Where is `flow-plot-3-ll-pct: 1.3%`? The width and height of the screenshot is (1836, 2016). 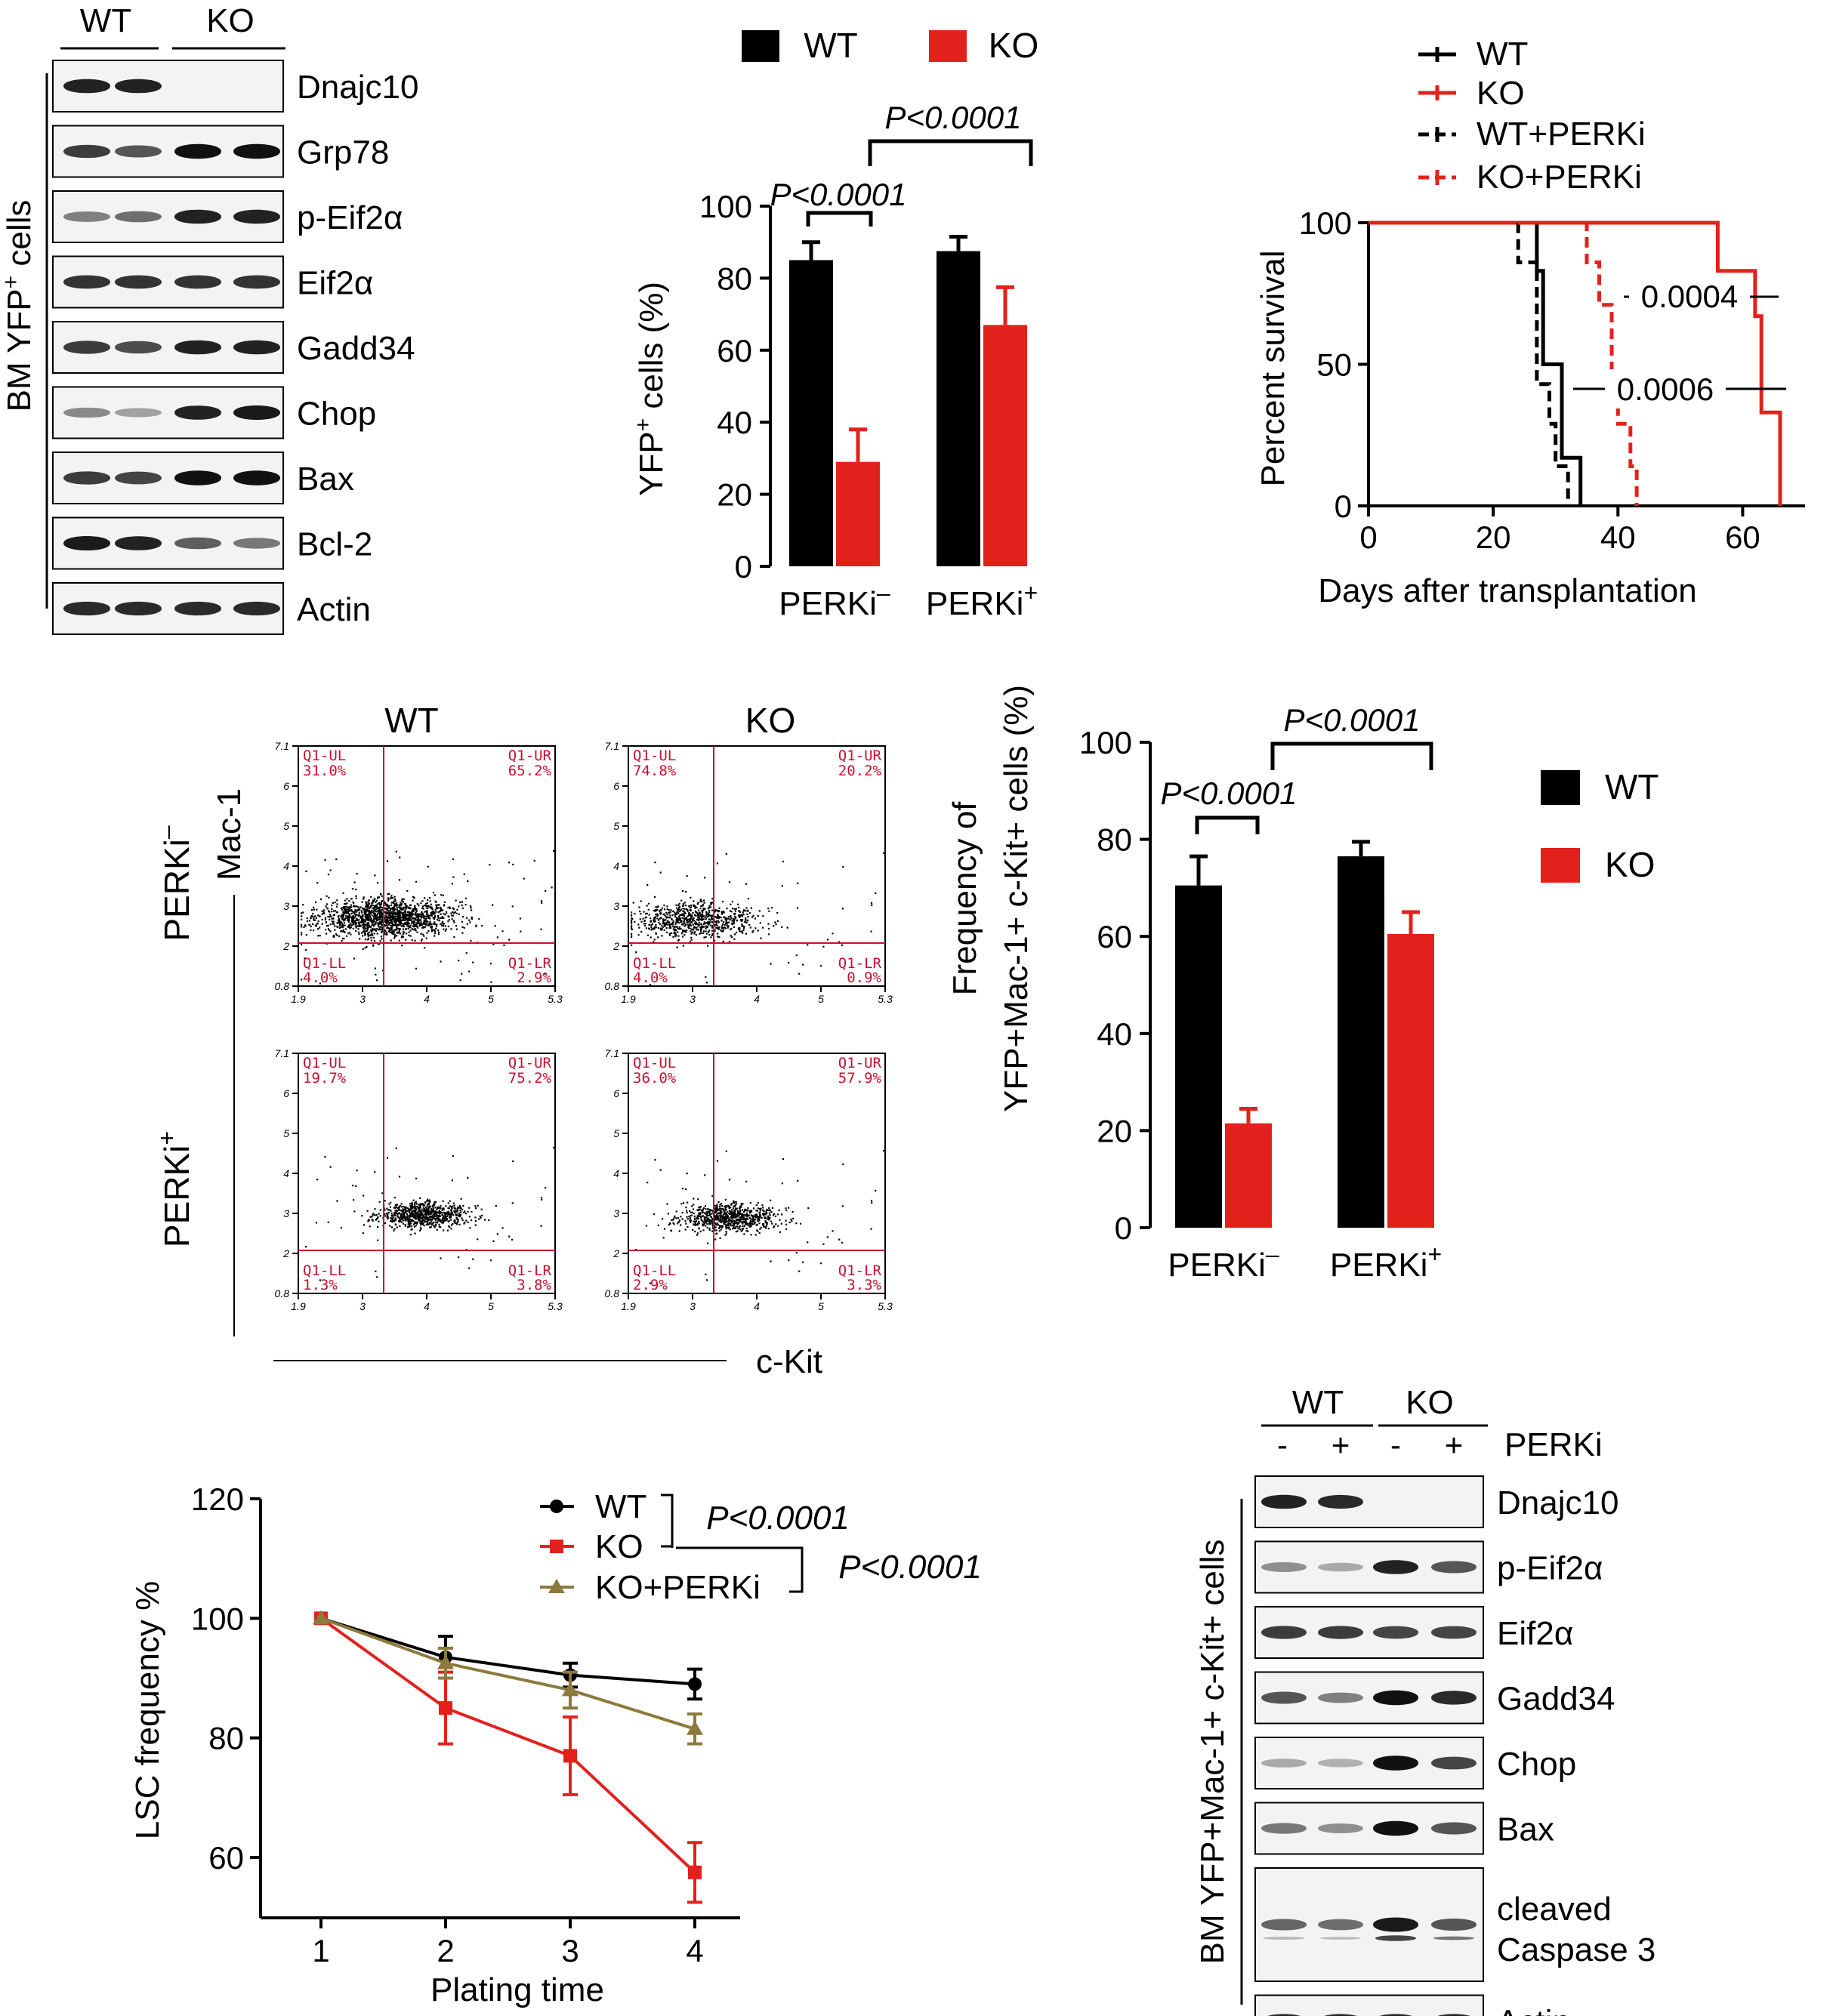
flow-plot-3-ll-pct: 1.3% is located at coordinates (320, 1285).